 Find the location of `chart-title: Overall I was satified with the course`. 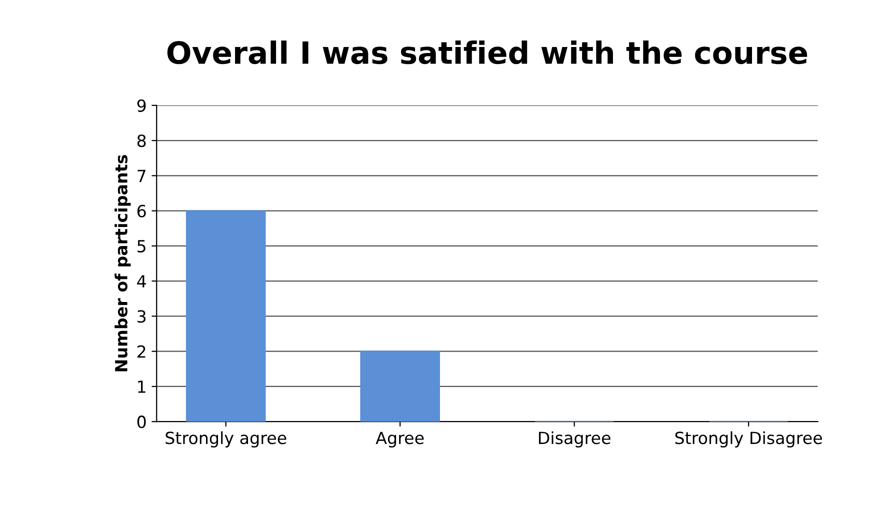

chart-title: Overall I was satified with the course is located at coordinates (487, 52).